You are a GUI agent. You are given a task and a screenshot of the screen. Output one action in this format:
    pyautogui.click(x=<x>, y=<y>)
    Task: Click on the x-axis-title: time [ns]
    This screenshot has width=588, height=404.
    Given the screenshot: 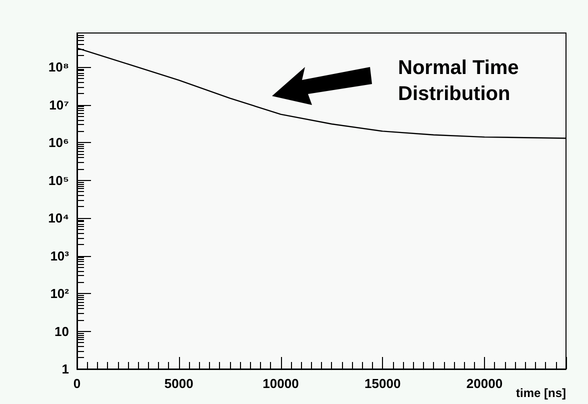 What is the action you would take?
    pyautogui.click(x=541, y=393)
    